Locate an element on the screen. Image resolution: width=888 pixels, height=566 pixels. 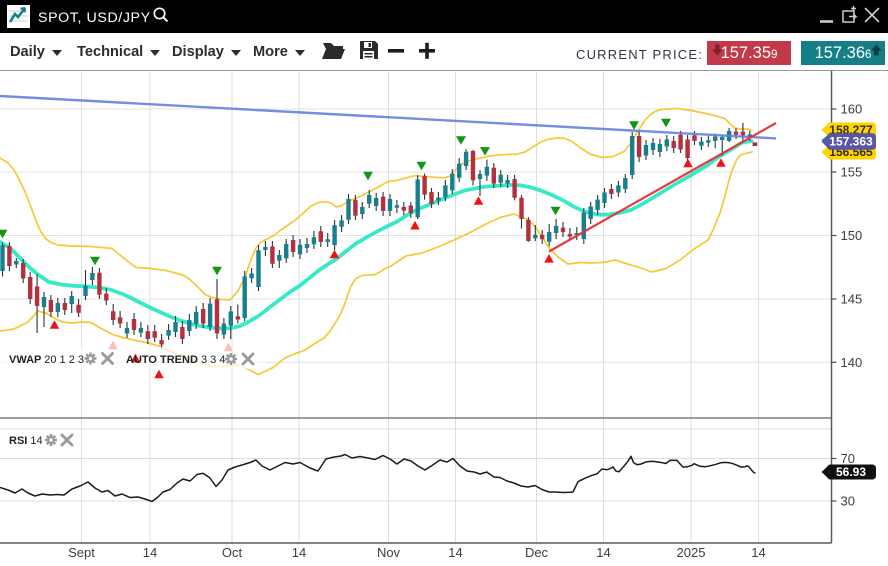
svg-text: SPOT, USD/JPY is located at coordinates (94, 18).